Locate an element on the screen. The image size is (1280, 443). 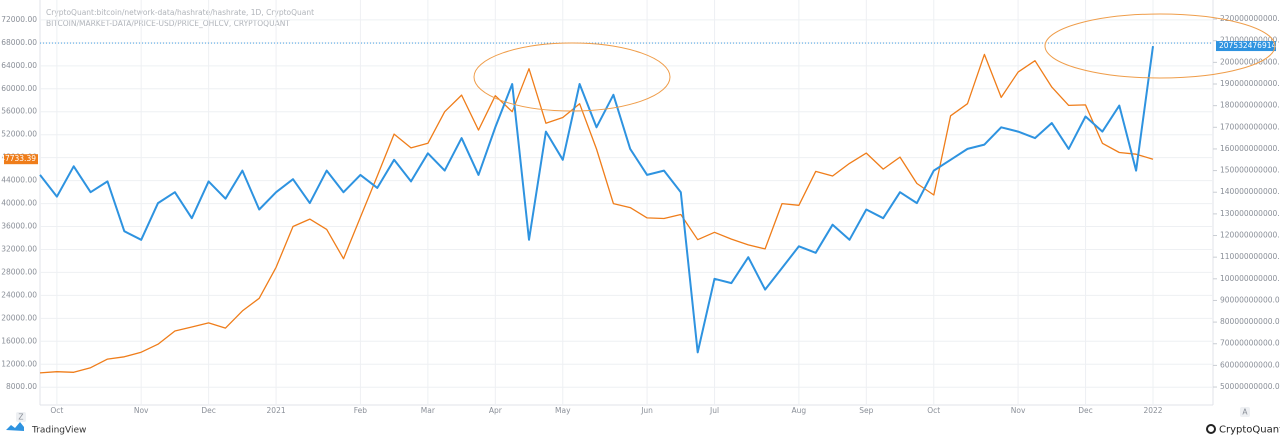
y-tick-label: 28000.00 is located at coordinates (19, 271).